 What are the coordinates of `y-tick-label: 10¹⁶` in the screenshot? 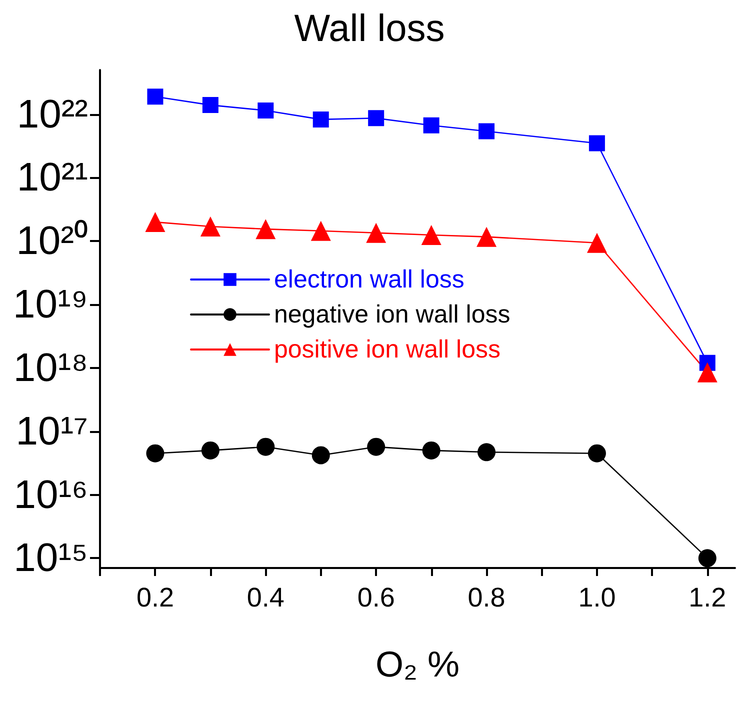 It's located at (51, 494).